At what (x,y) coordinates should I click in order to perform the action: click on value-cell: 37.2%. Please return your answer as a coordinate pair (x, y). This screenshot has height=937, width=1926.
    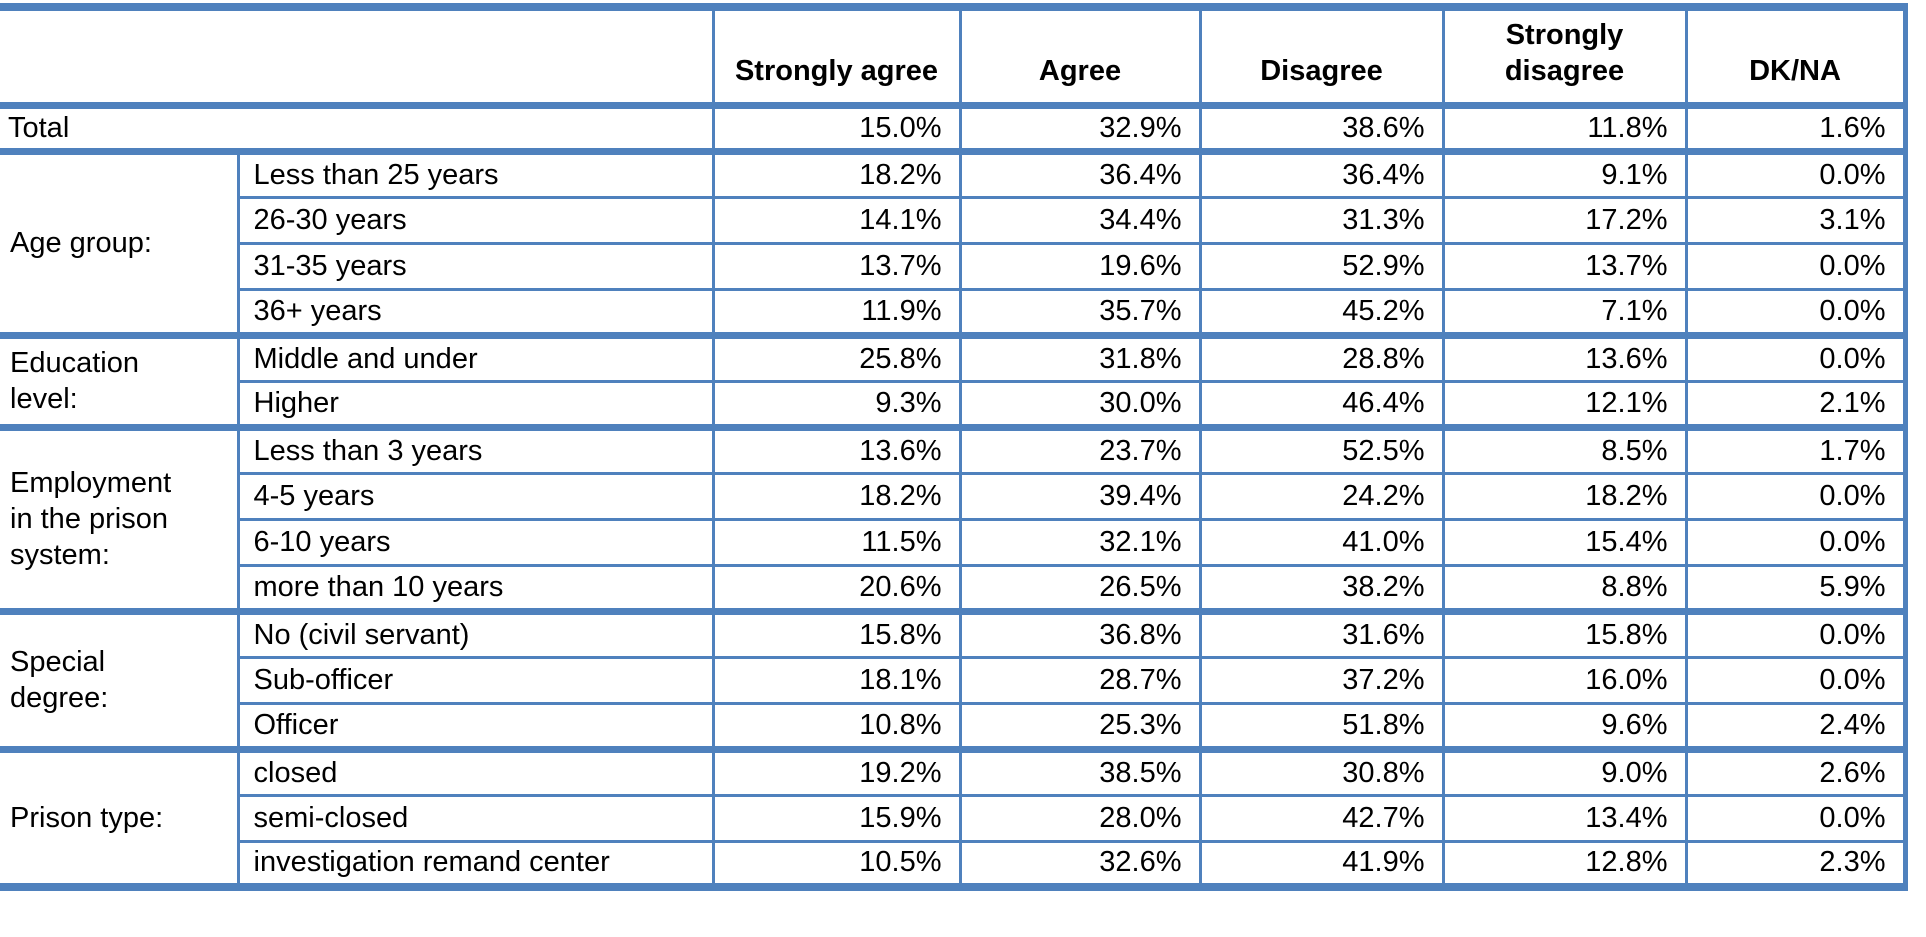
    Looking at the image, I should click on (1321, 680).